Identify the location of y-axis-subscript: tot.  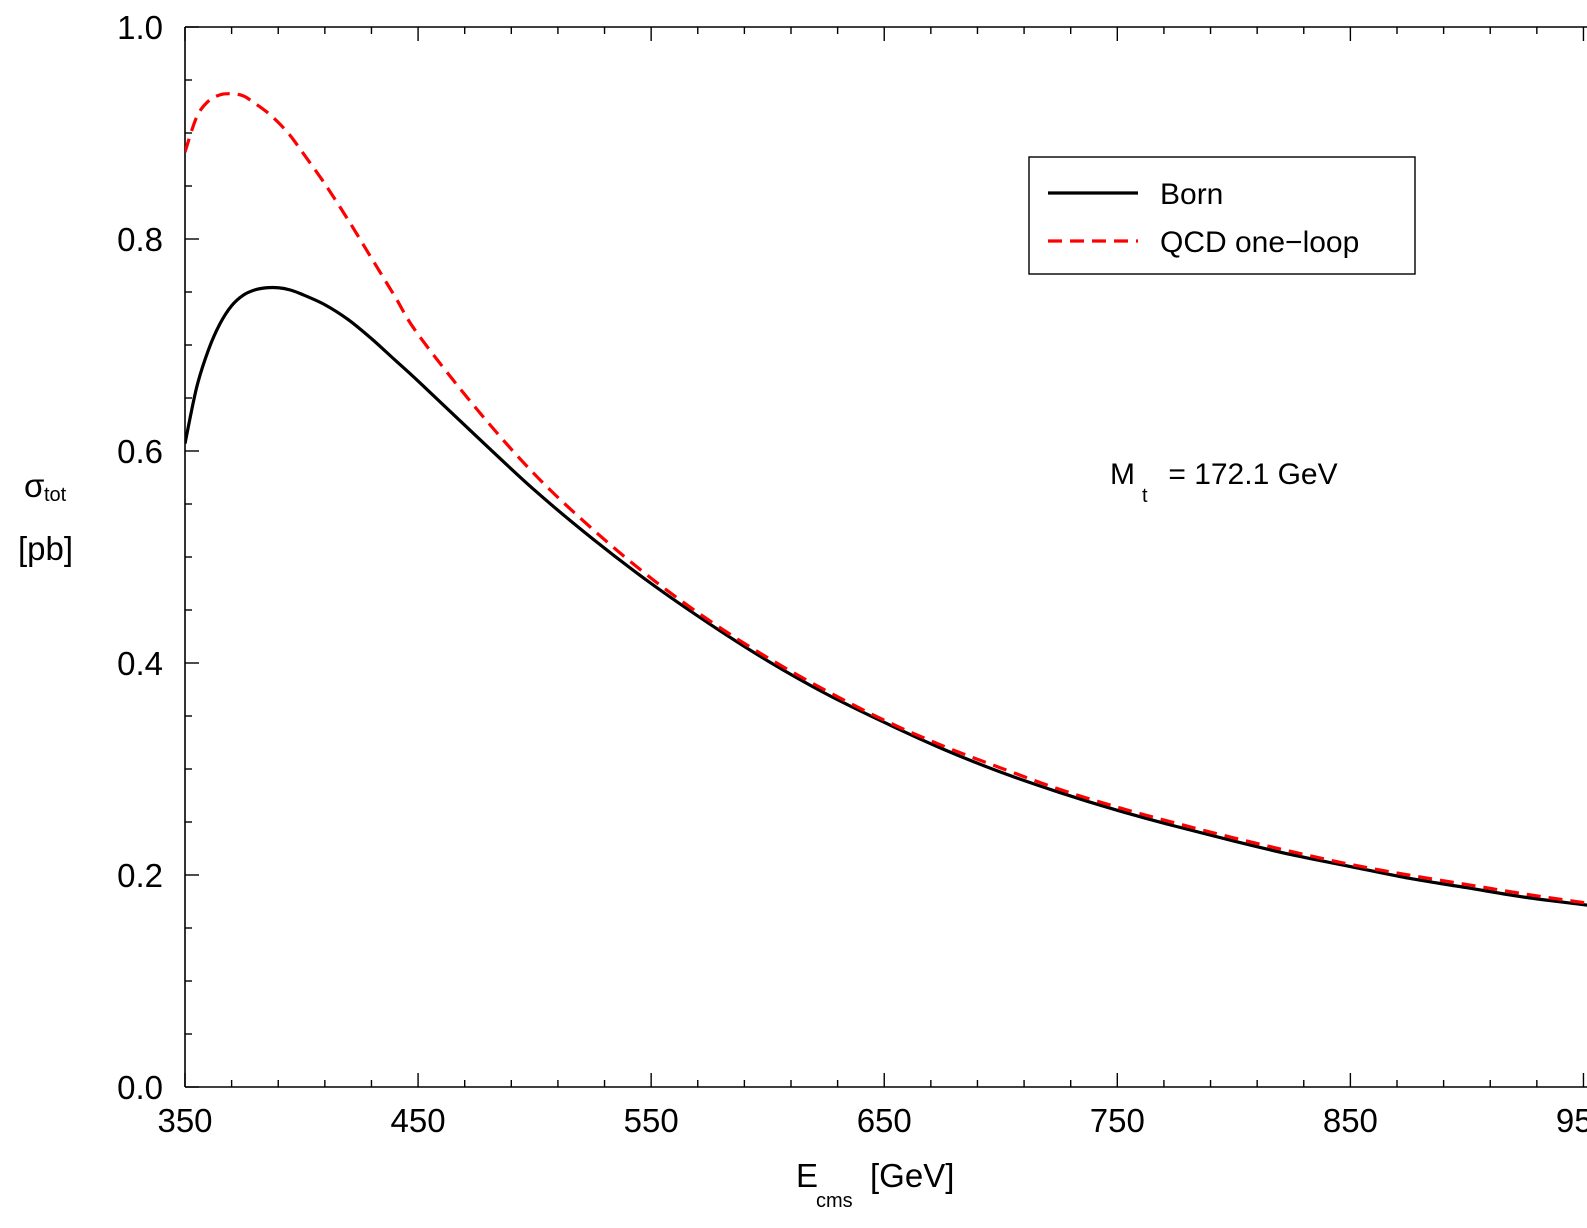
(55, 495).